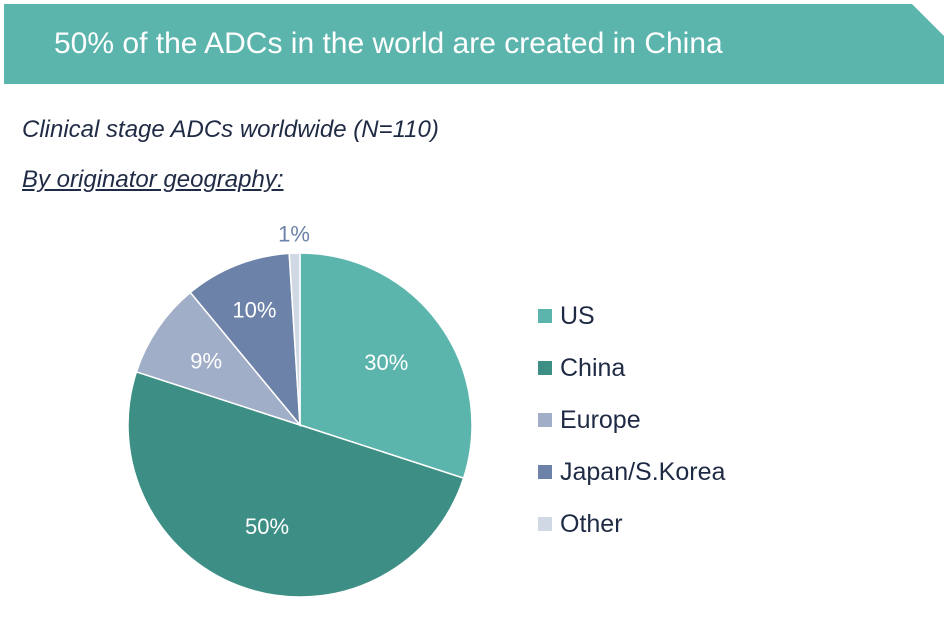 The image size is (950, 625). Describe the element at coordinates (631, 368) in the screenshot. I see `legend-item-china: China` at that location.